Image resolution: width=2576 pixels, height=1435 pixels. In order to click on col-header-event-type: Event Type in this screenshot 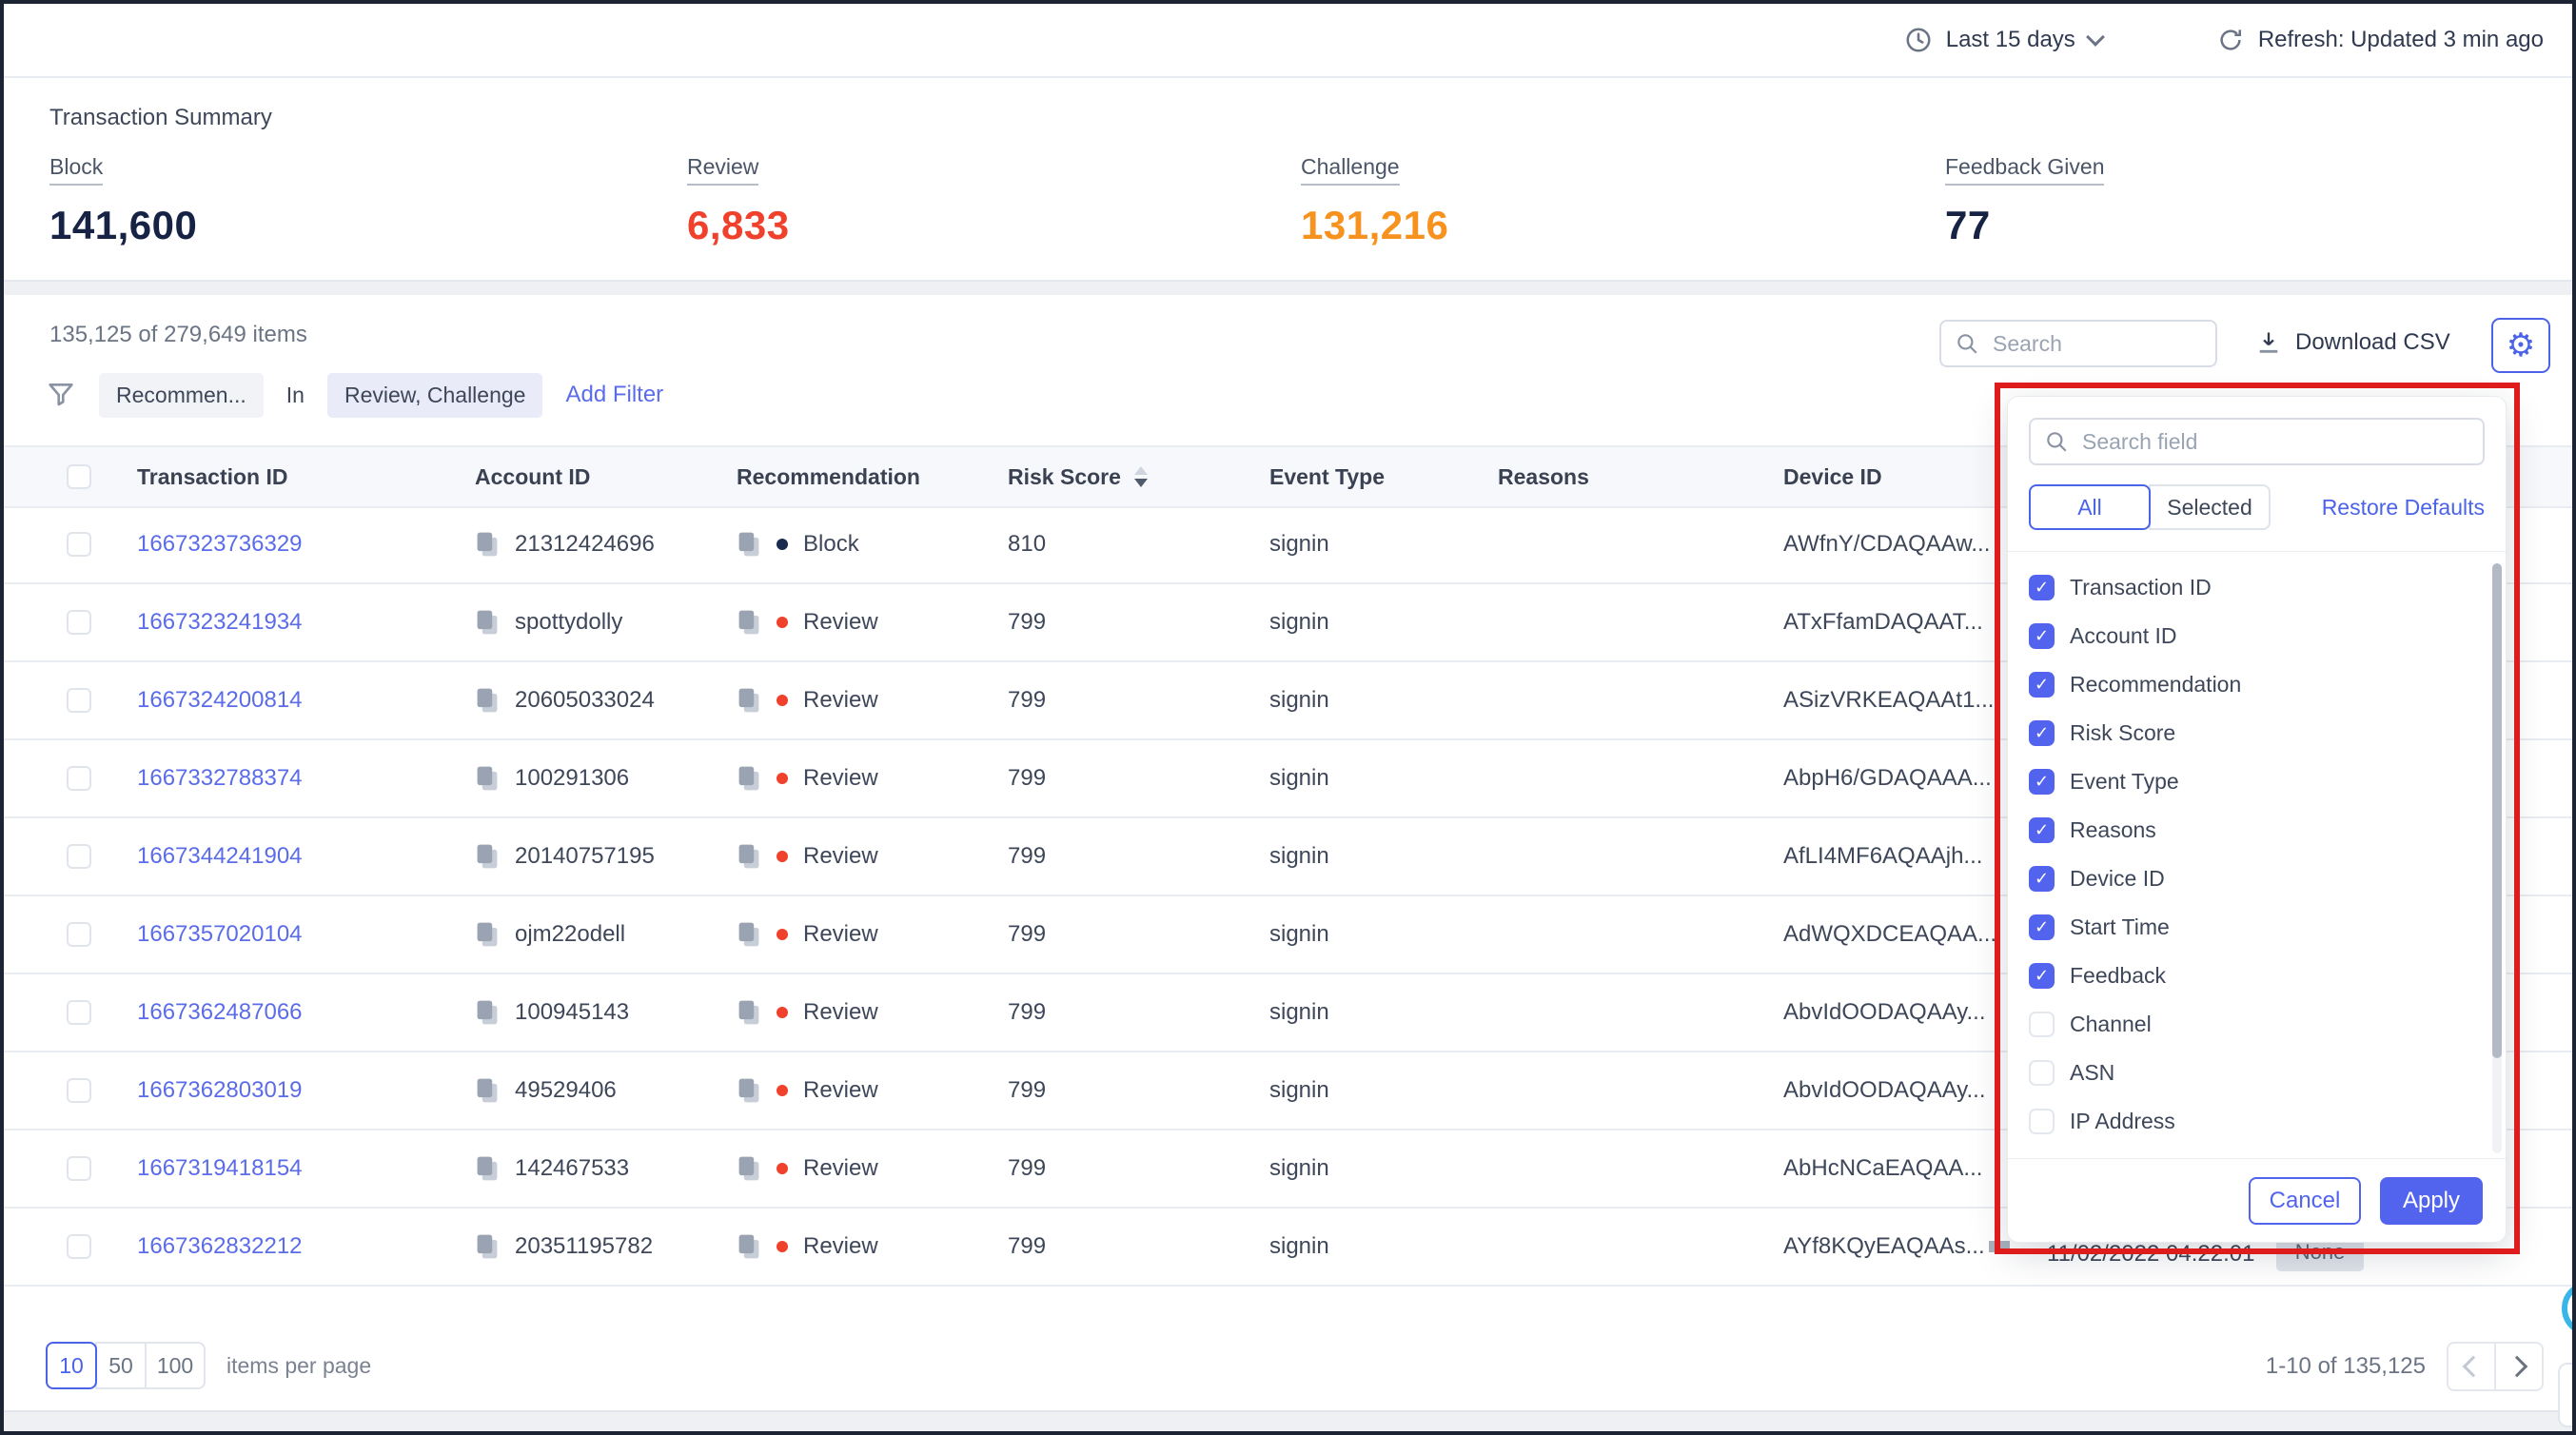, I will do `click(1327, 476)`.